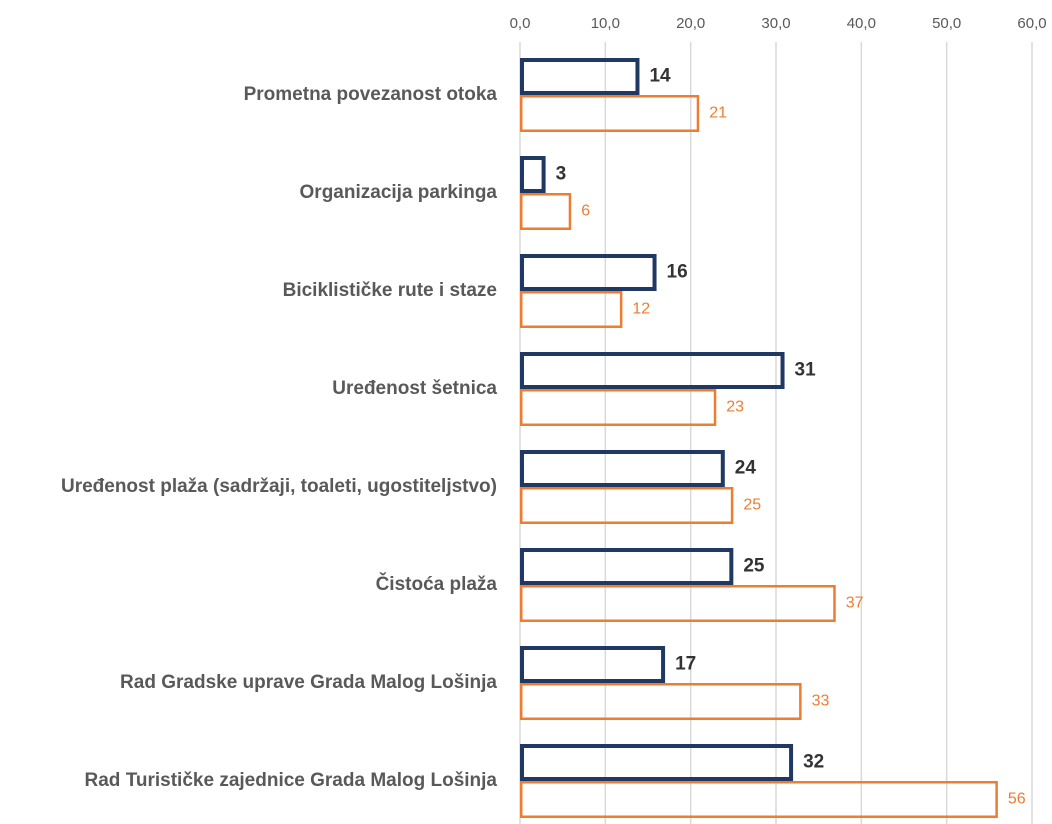 This screenshot has height=824, width=1052. Describe the element at coordinates (585, 211) in the screenshot. I see `data-label: 6` at that location.